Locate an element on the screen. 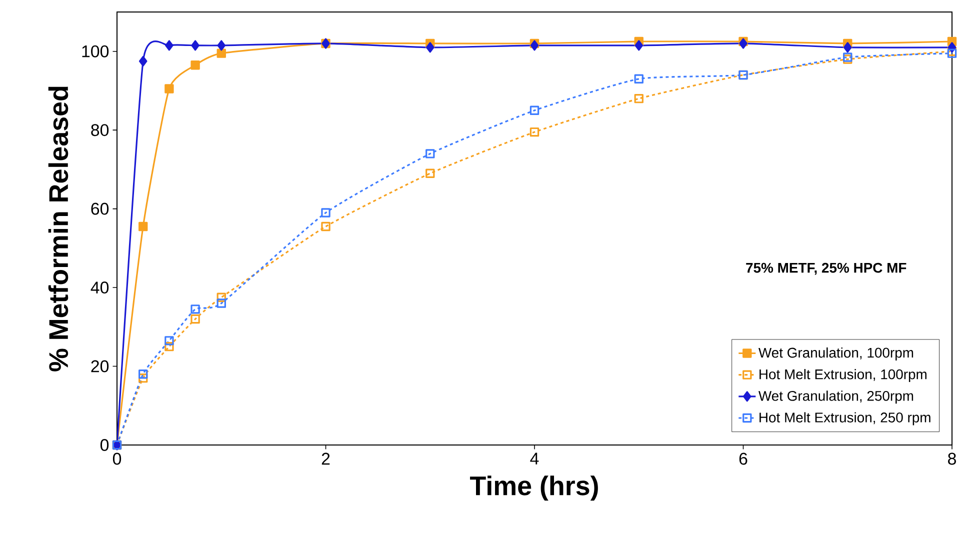 The height and width of the screenshot is (550, 959). y-tick-label: 60 is located at coordinates (100, 208).